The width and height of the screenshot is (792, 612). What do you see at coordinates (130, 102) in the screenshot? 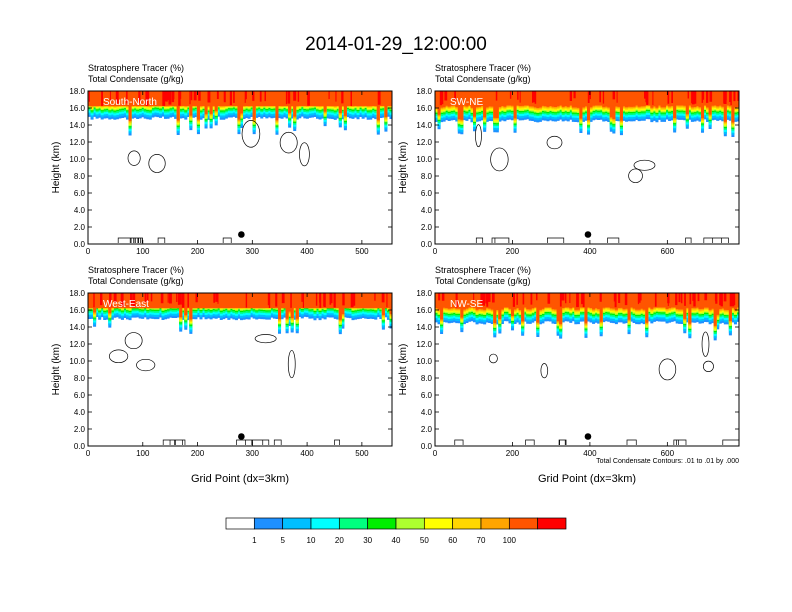
I see `region-label: South-North` at bounding box center [130, 102].